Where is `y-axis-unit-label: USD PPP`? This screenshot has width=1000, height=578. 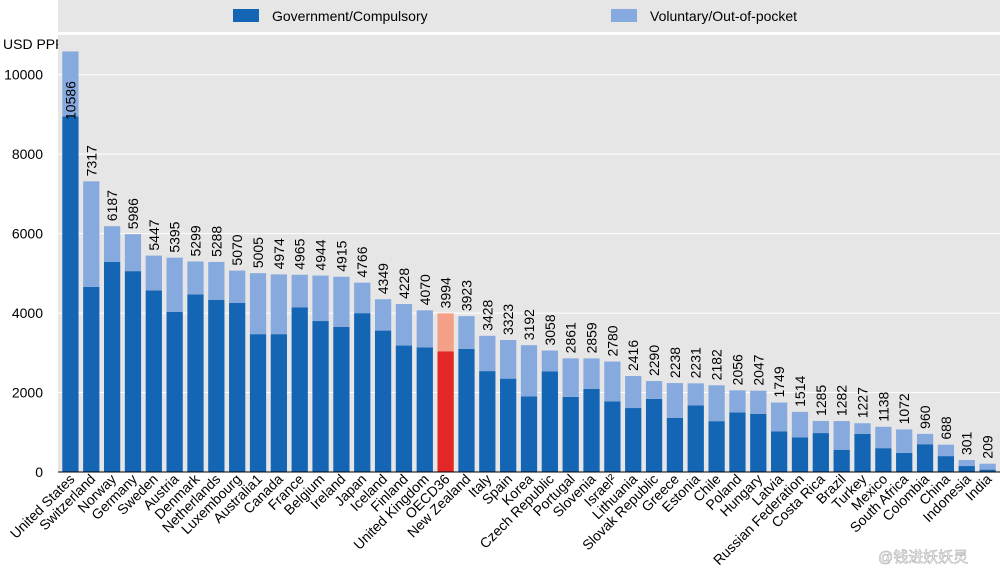 y-axis-unit-label: USD PPP is located at coordinates (33, 44).